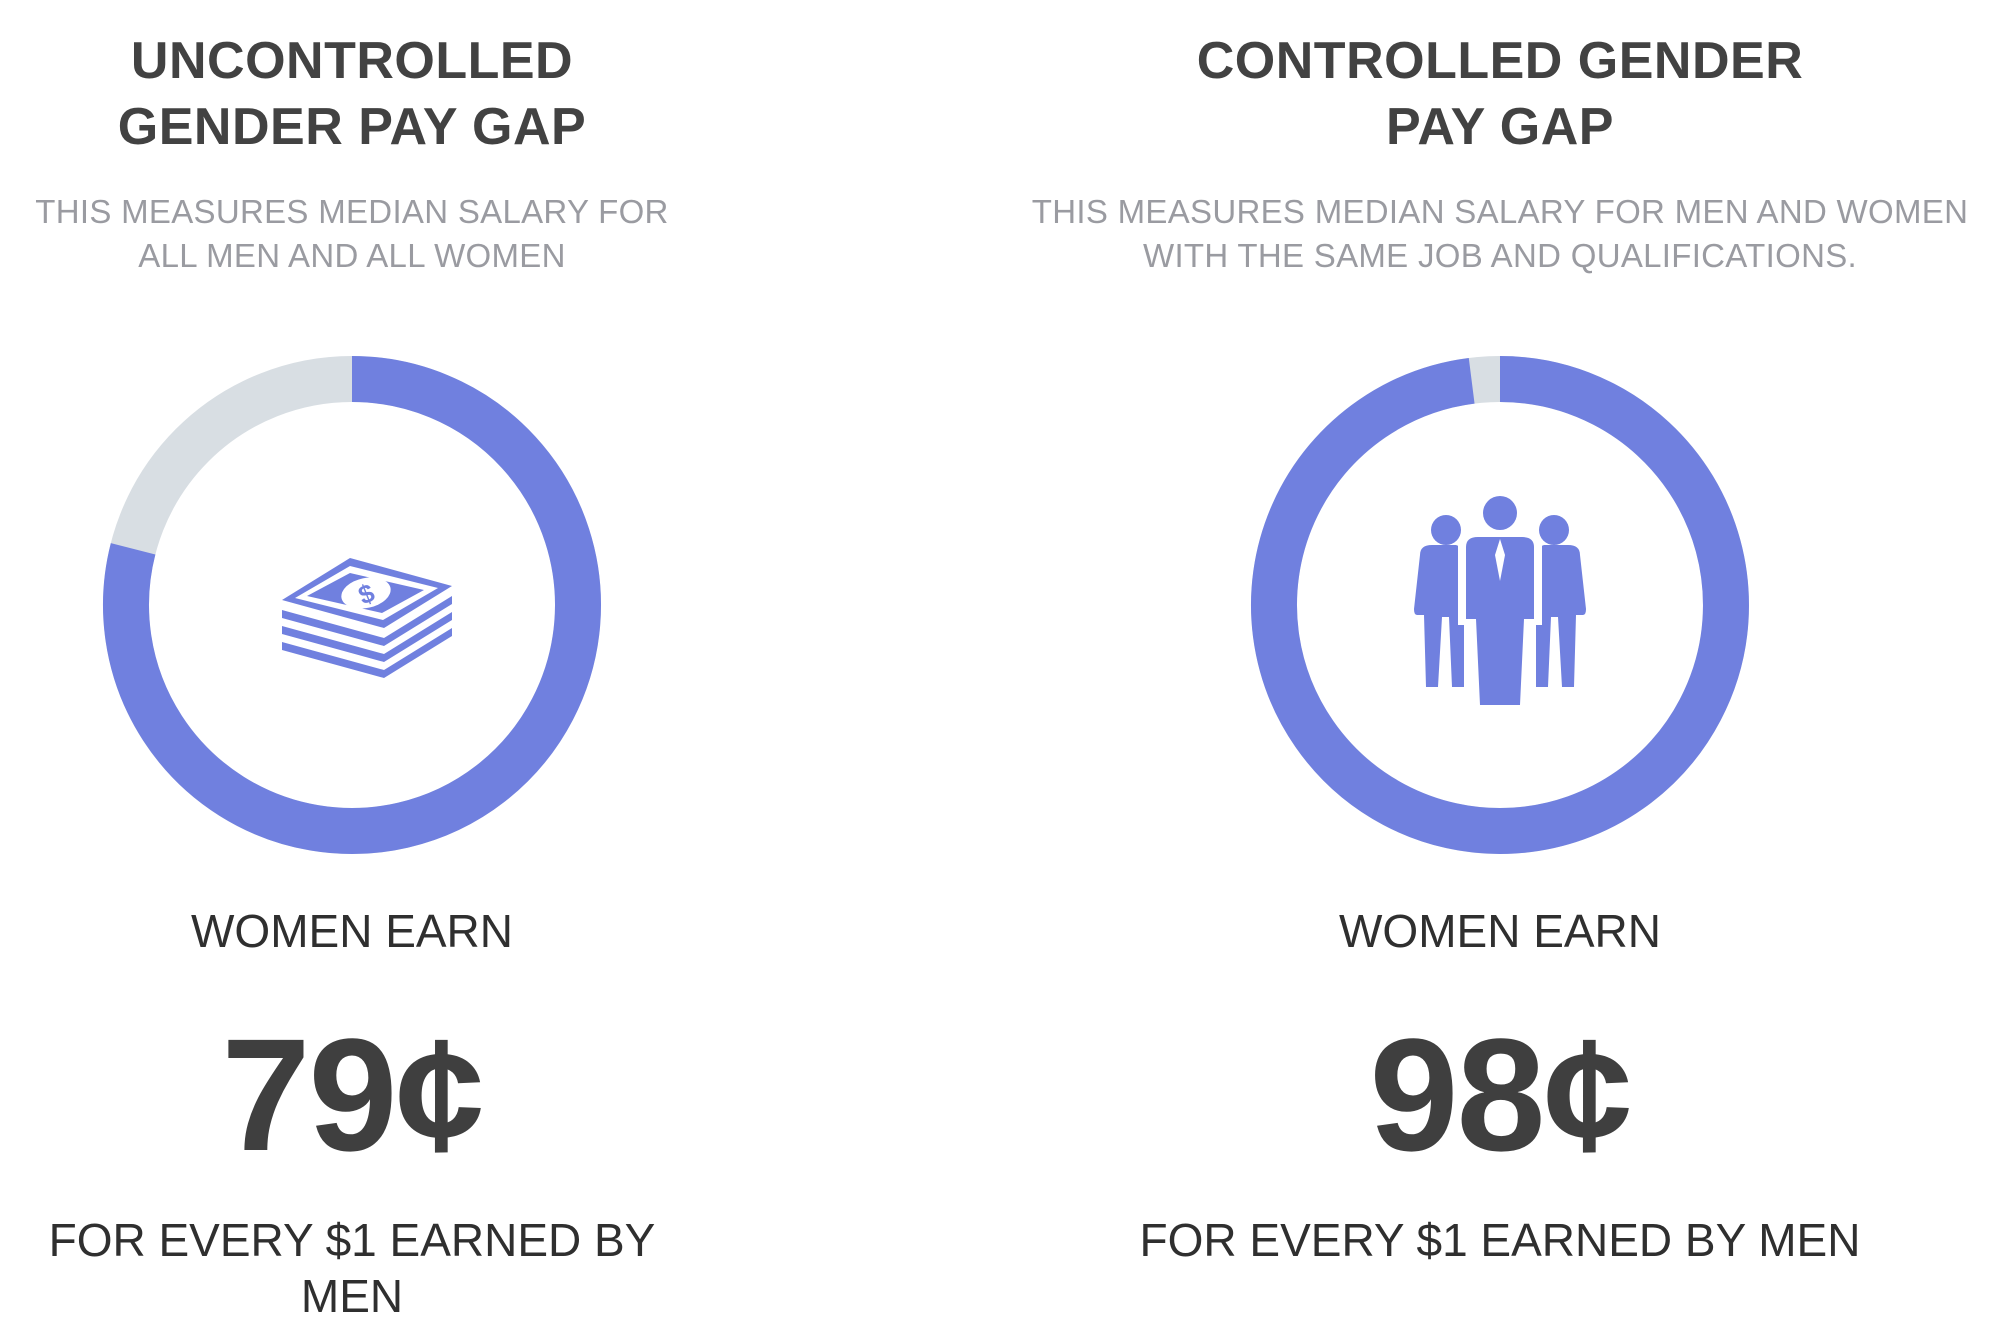 Image resolution: width=2000 pixels, height=1324 pixels. I want to click on panel-title-line1: UNCONTROLLED, so click(352, 61).